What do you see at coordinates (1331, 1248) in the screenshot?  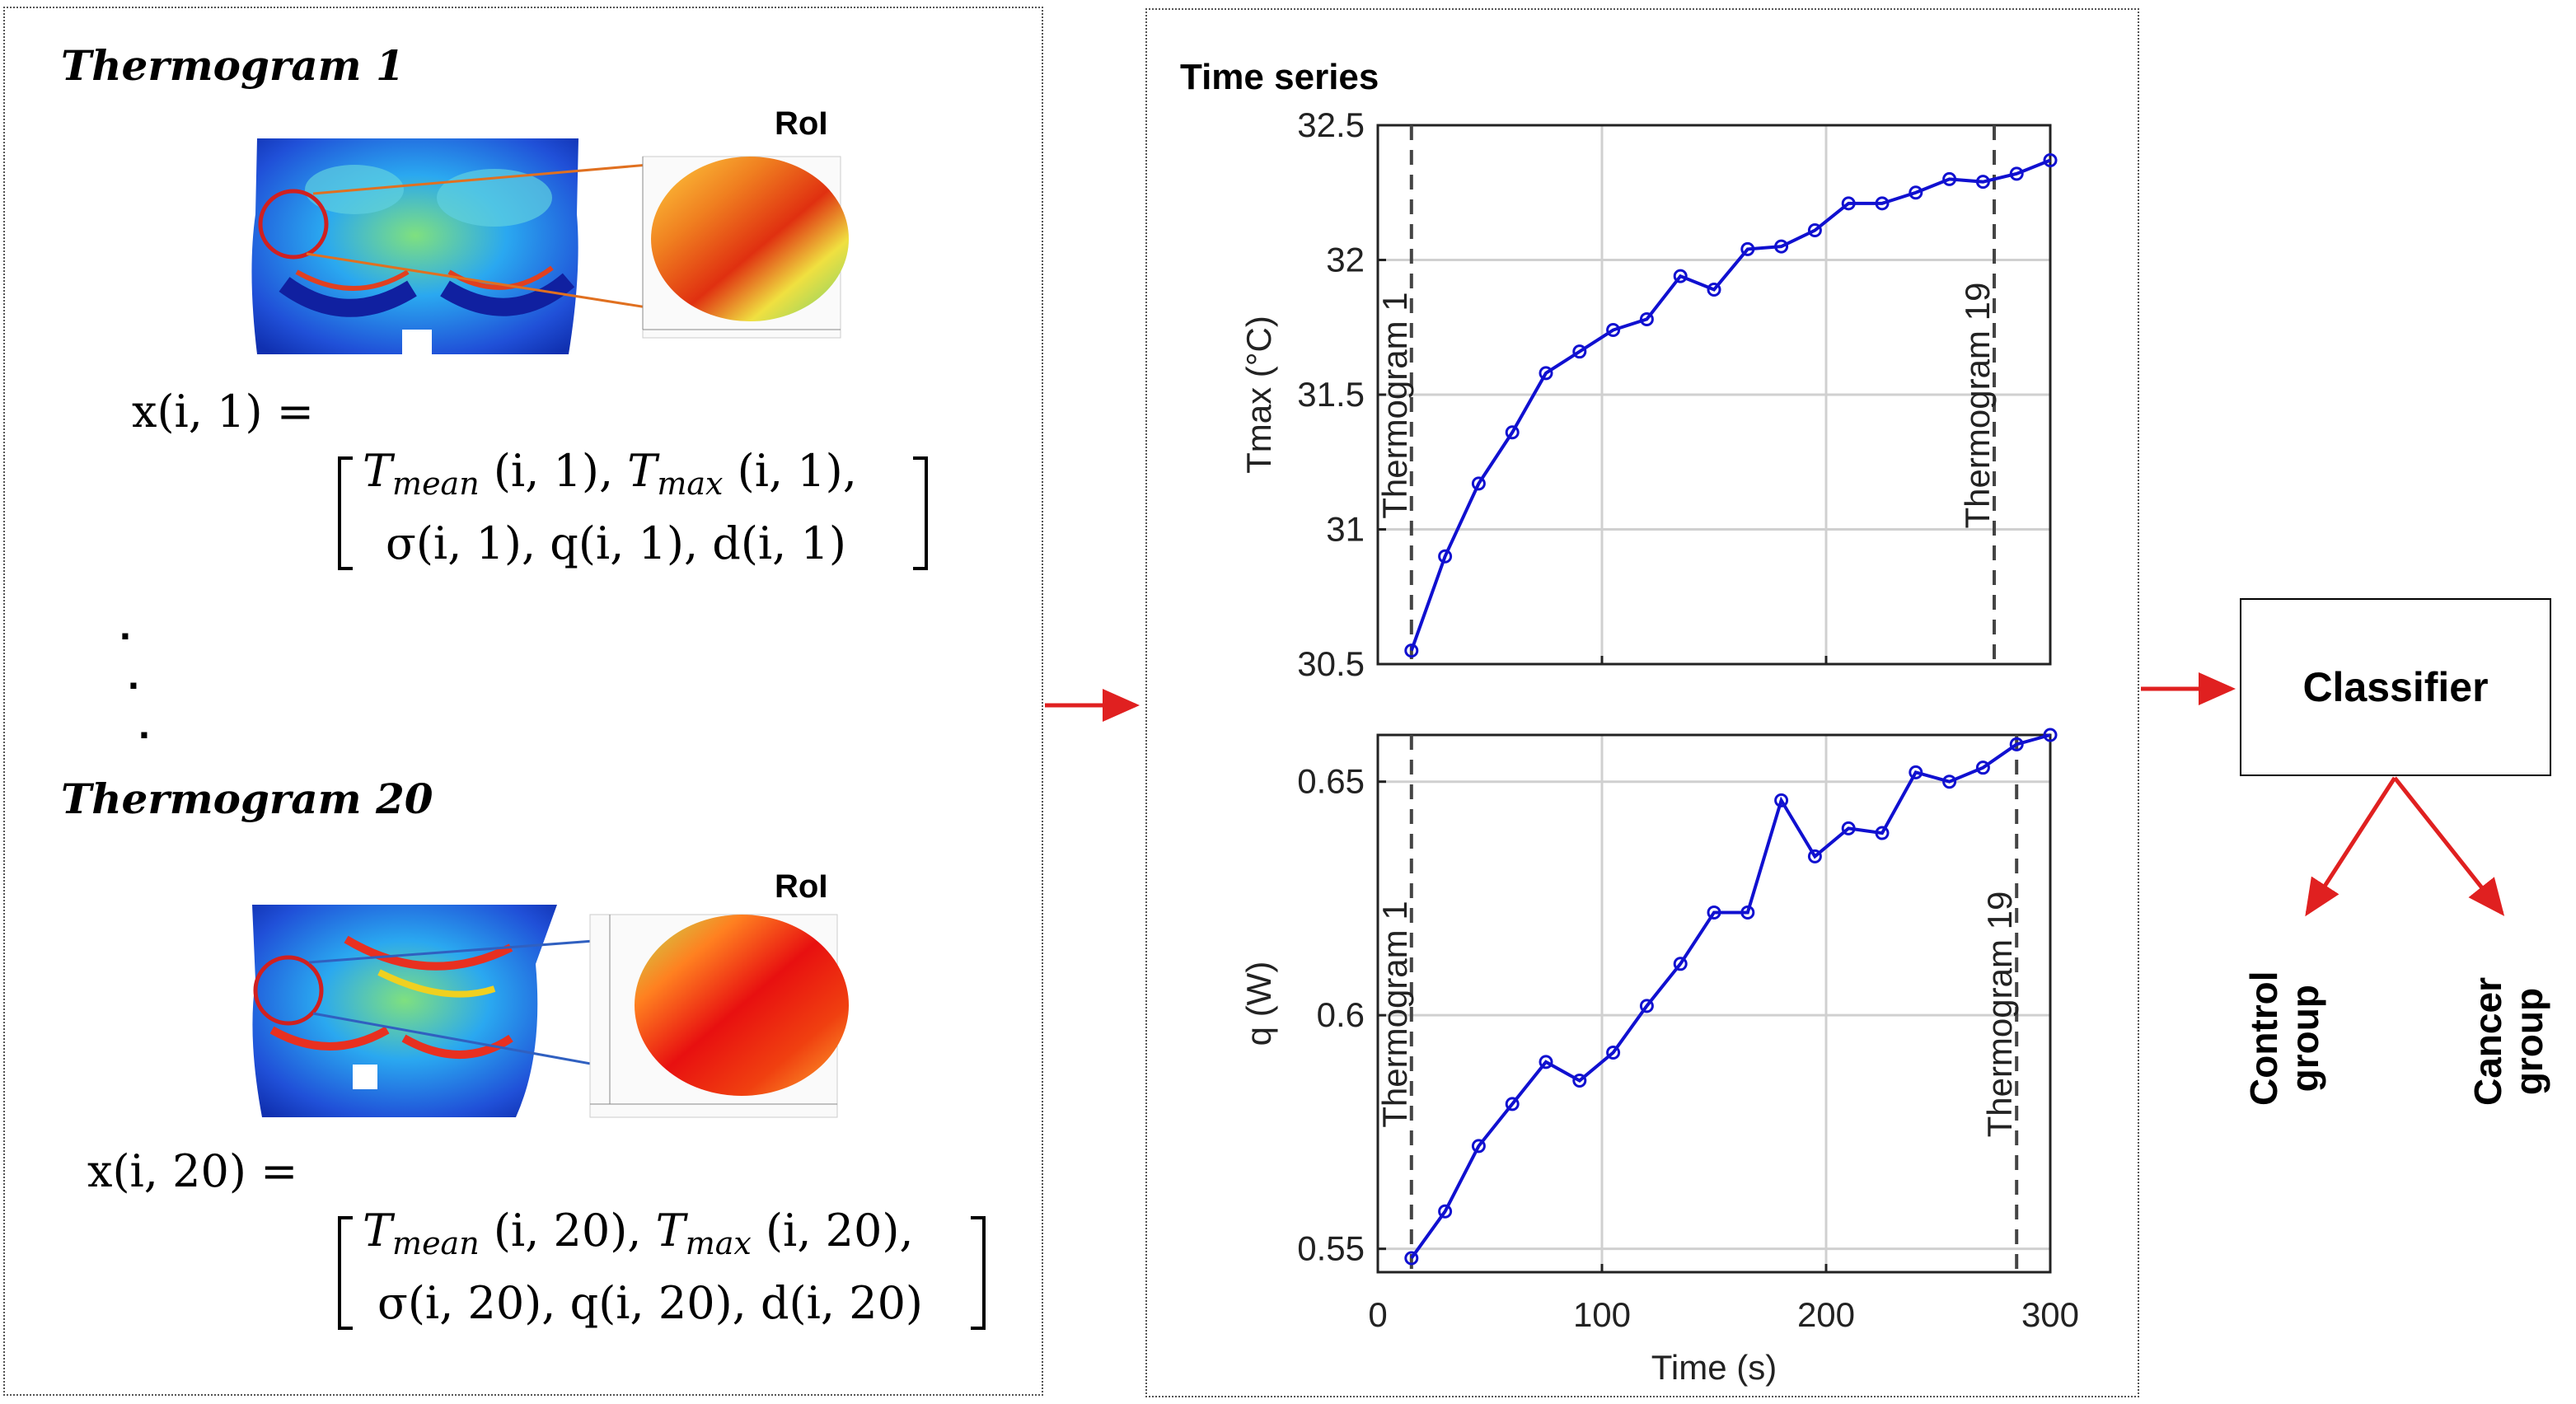 I see `y-tick-label: 0.55` at bounding box center [1331, 1248].